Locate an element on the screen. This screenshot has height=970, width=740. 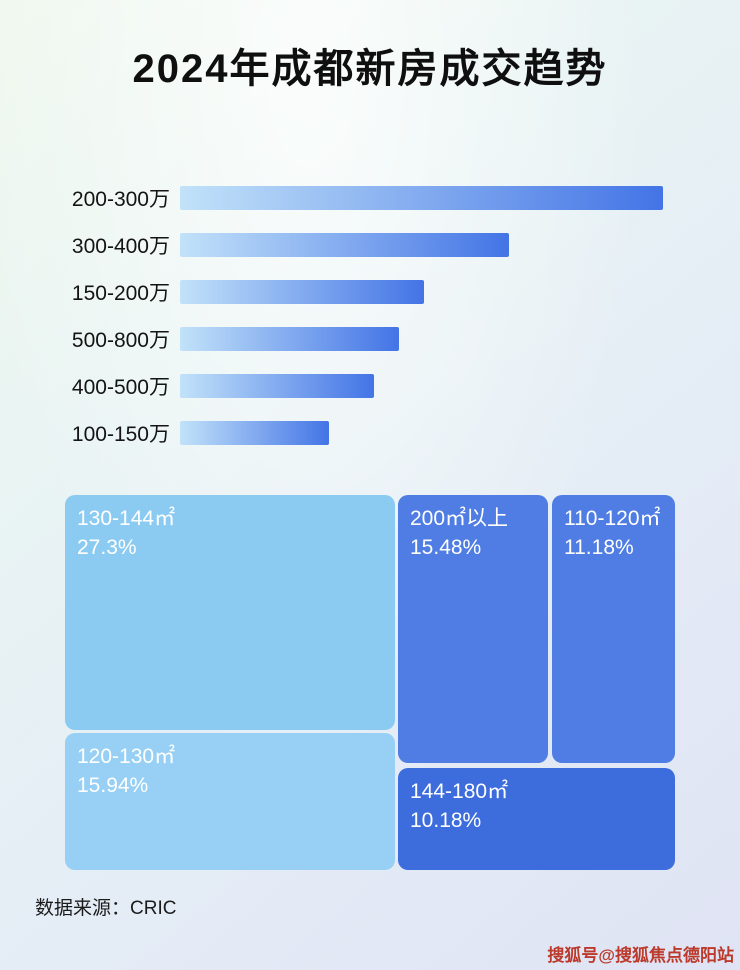
bar-category-label: 200-300万 is located at coordinates (120, 199).